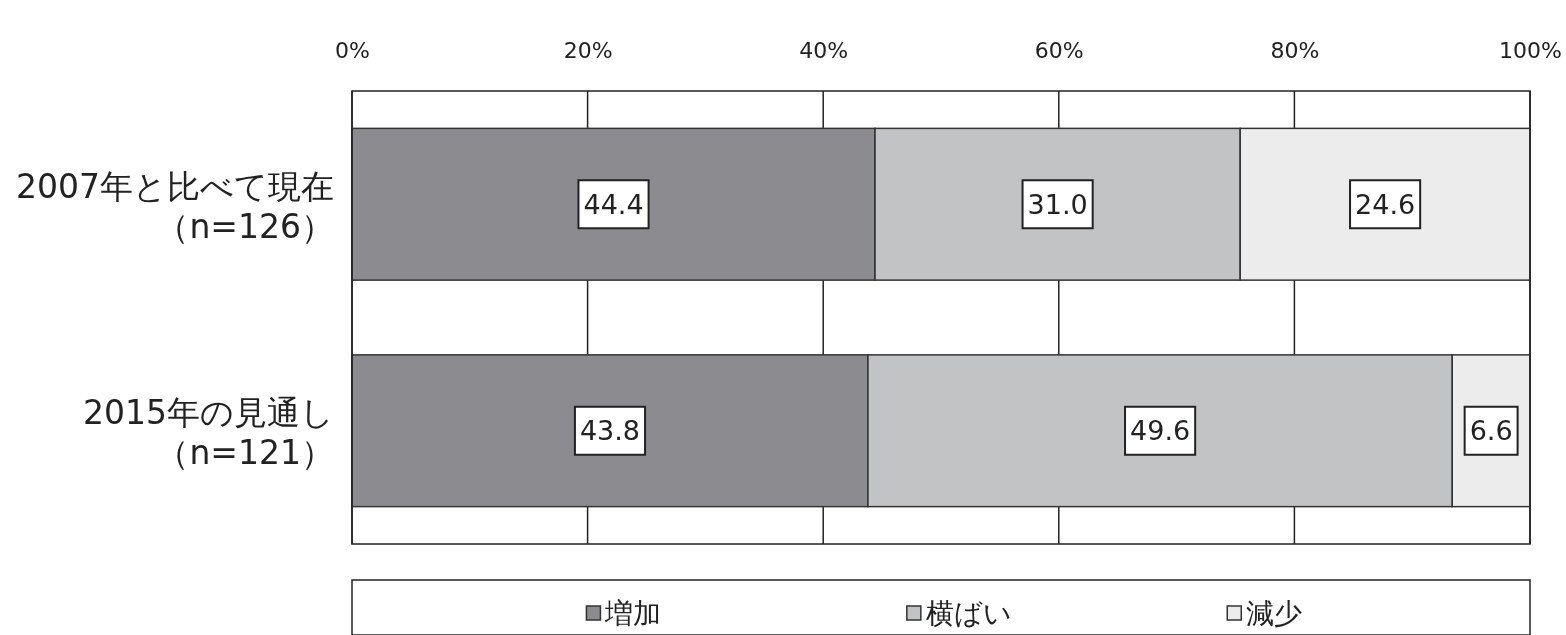 This screenshot has width=1566, height=635. What do you see at coordinates (588, 50) in the screenshot?
I see `x-tick-label: 20%` at bounding box center [588, 50].